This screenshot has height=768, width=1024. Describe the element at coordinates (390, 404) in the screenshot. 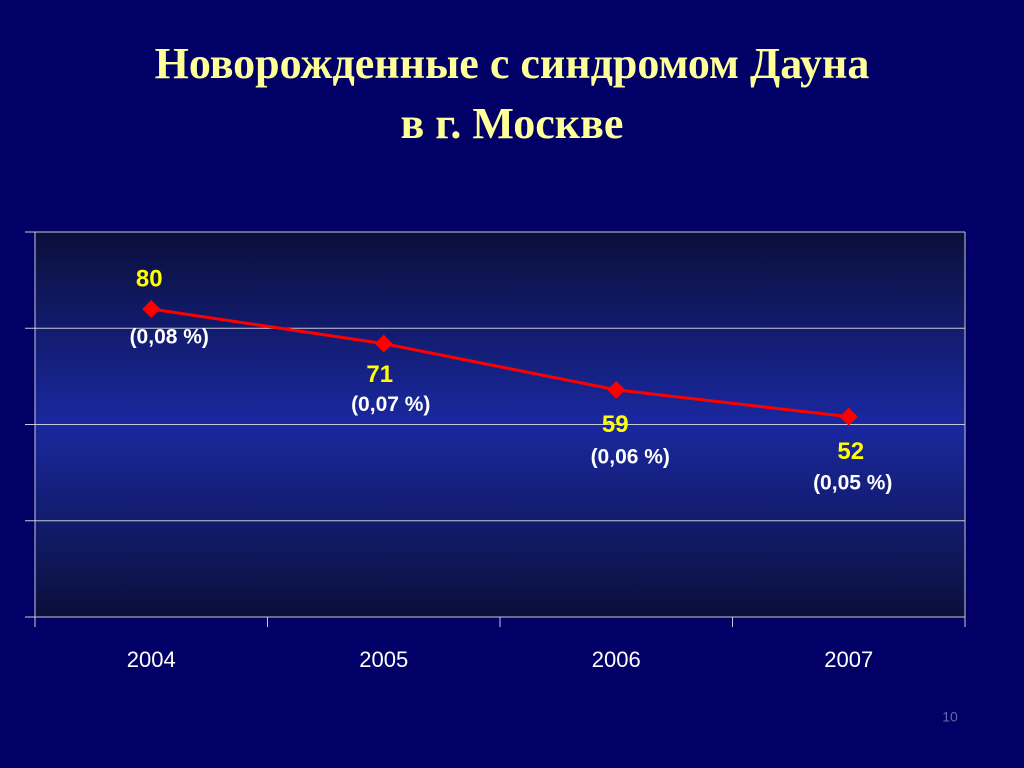

I see `annotation: (0,07 %)` at that location.